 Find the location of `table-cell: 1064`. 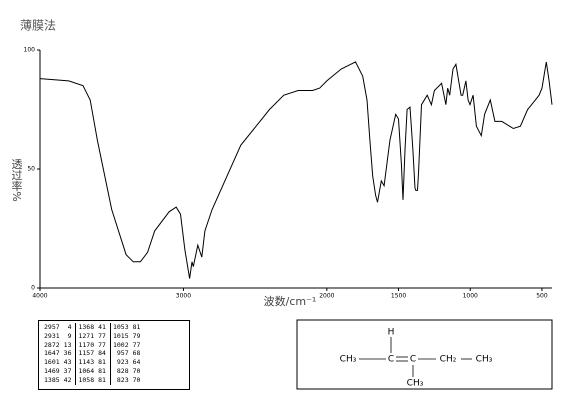

table-cell: 1064 is located at coordinates (86, 370).